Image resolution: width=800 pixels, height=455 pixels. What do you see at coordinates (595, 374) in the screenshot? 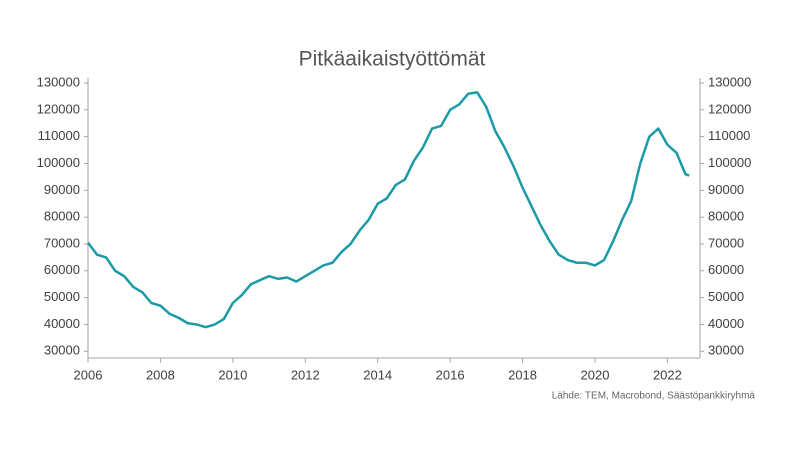
I see `x-tick-label: 2020` at bounding box center [595, 374].